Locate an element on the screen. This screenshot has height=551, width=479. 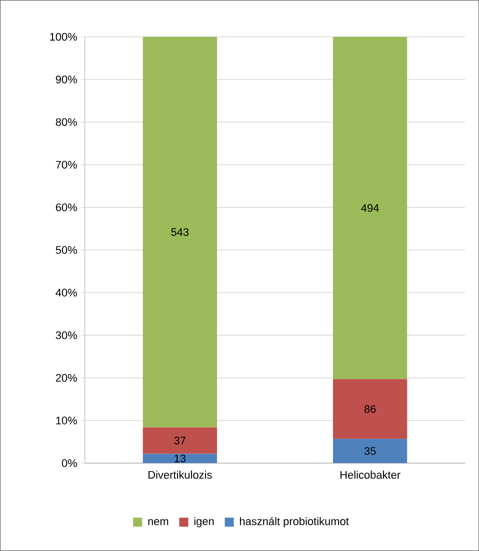
y-tick-label: 50% is located at coordinates (66, 250).